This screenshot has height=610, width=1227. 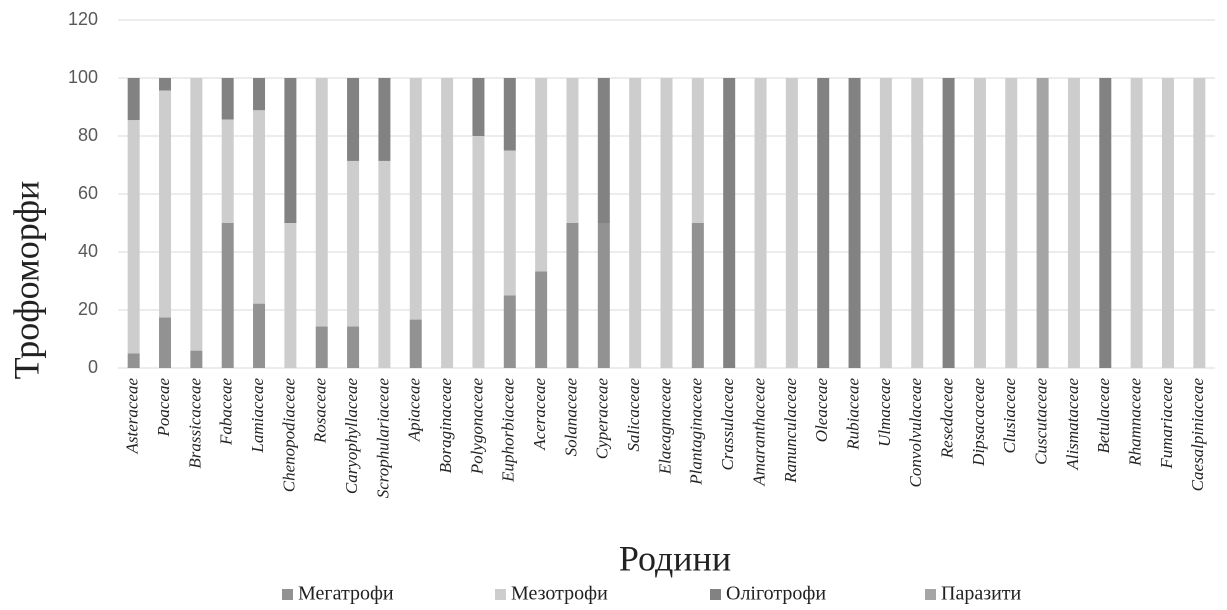 I want to click on x-tick-label: Cyperaceae, so click(x=602, y=419).